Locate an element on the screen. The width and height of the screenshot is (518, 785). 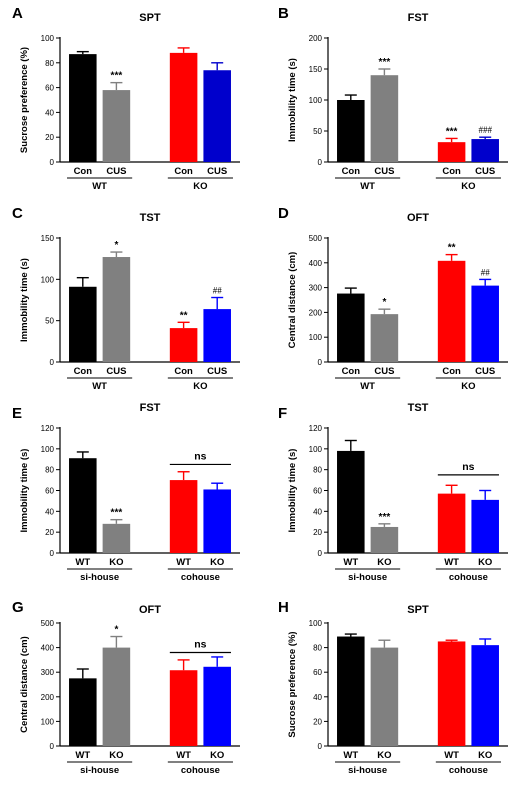
panel-letter: D is located at coordinates (283, 213).